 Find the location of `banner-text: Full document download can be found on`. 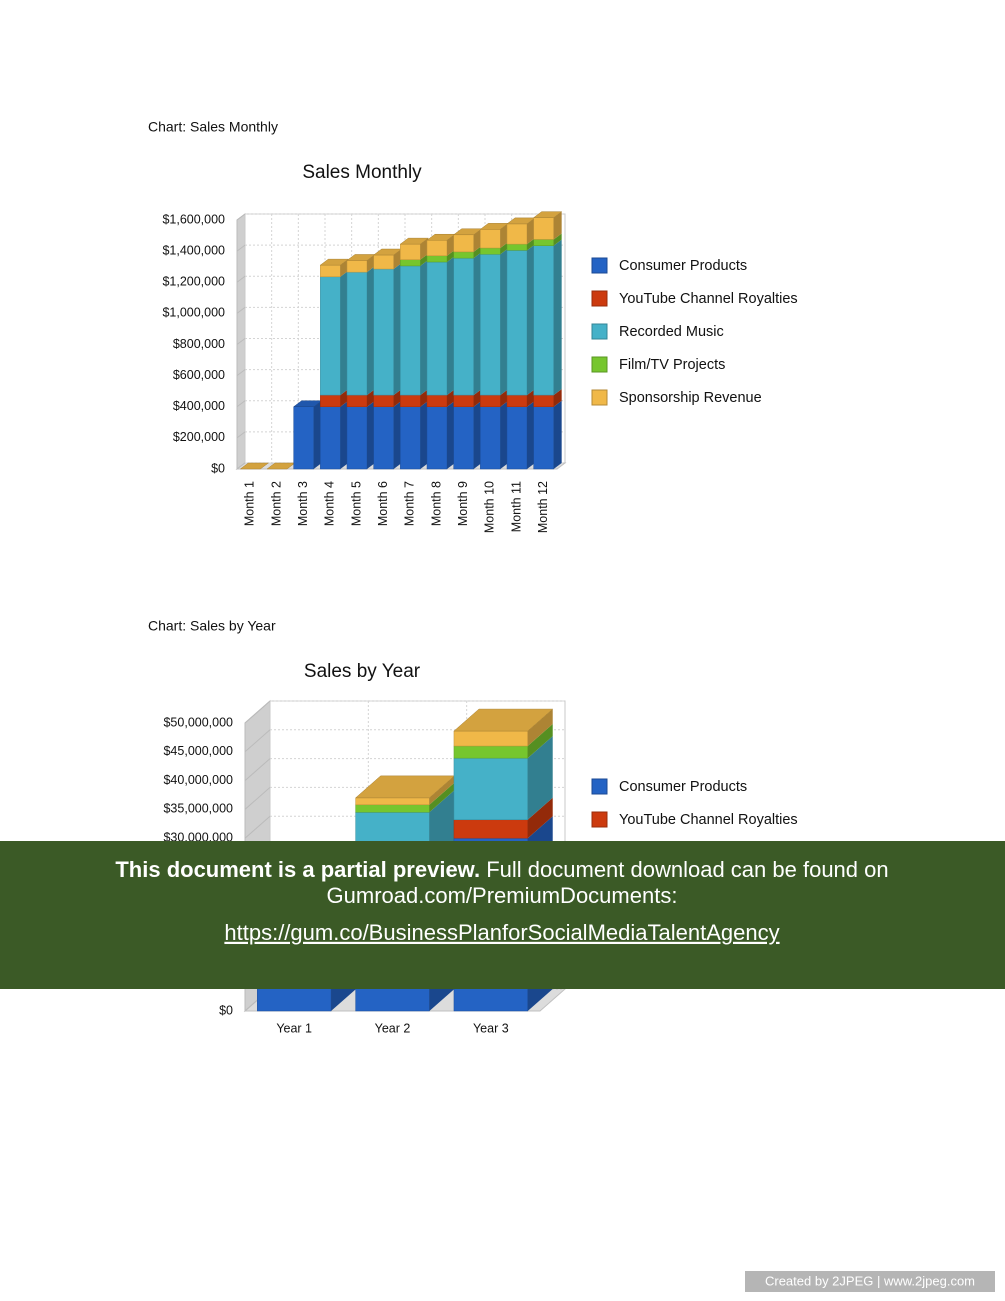

banner-text: Full document download can be found on is located at coordinates (687, 869).